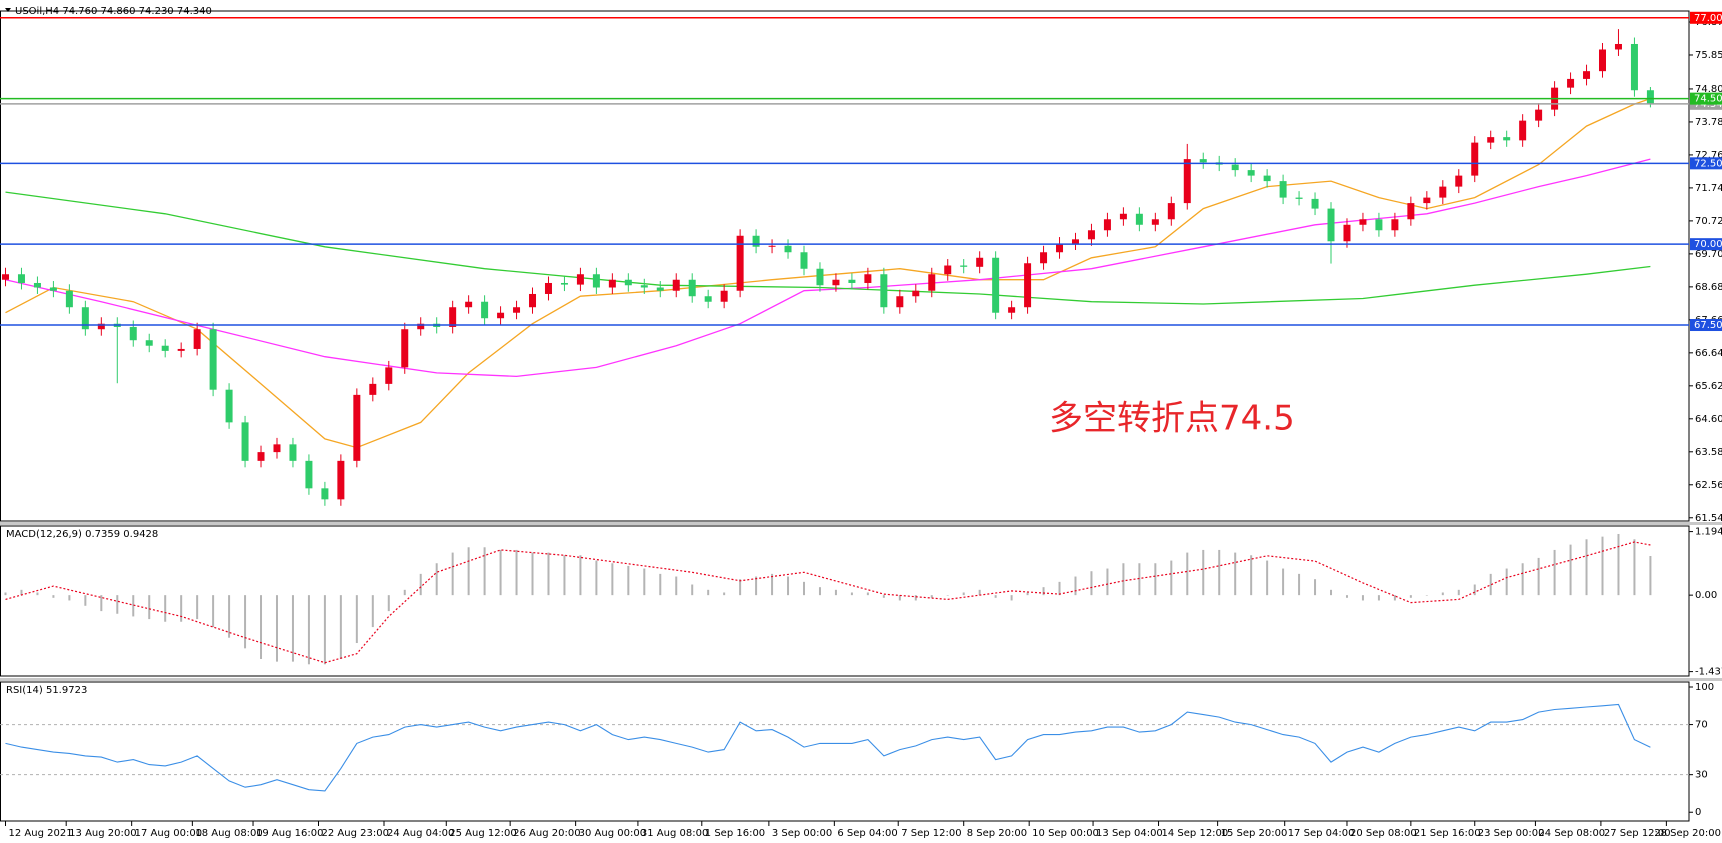 This screenshot has width=1722, height=843. Describe the element at coordinates (1708, 89) in the screenshot. I see `y-tick-label: 74.800` at that location.